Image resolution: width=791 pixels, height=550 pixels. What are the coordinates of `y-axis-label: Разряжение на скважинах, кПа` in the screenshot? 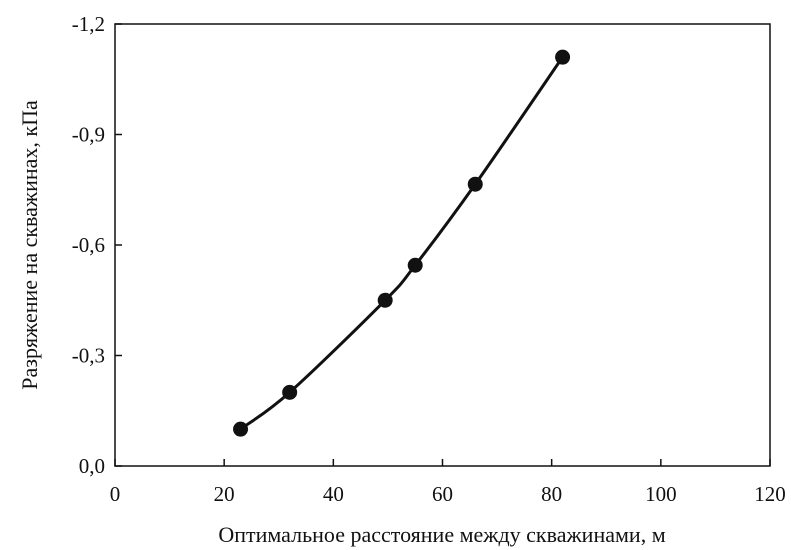 It's located at (29, 245).